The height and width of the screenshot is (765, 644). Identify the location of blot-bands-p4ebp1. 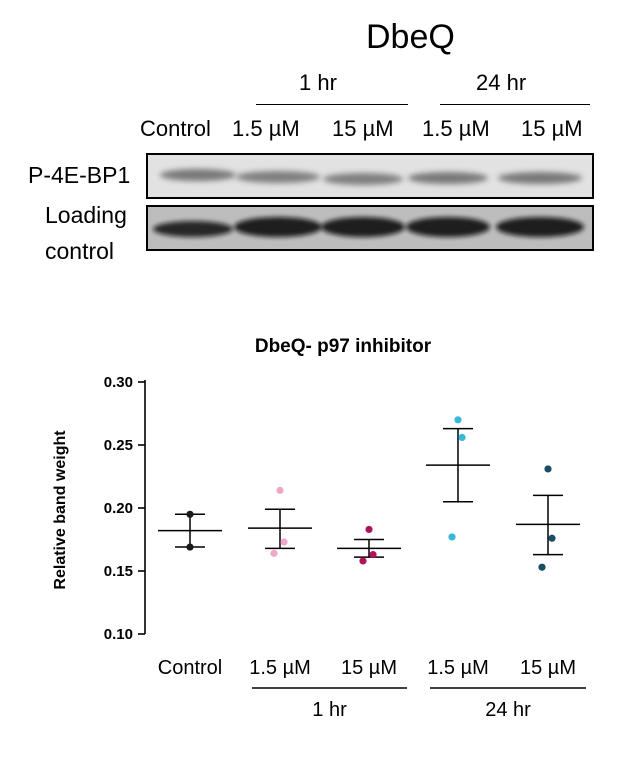
(371, 177).